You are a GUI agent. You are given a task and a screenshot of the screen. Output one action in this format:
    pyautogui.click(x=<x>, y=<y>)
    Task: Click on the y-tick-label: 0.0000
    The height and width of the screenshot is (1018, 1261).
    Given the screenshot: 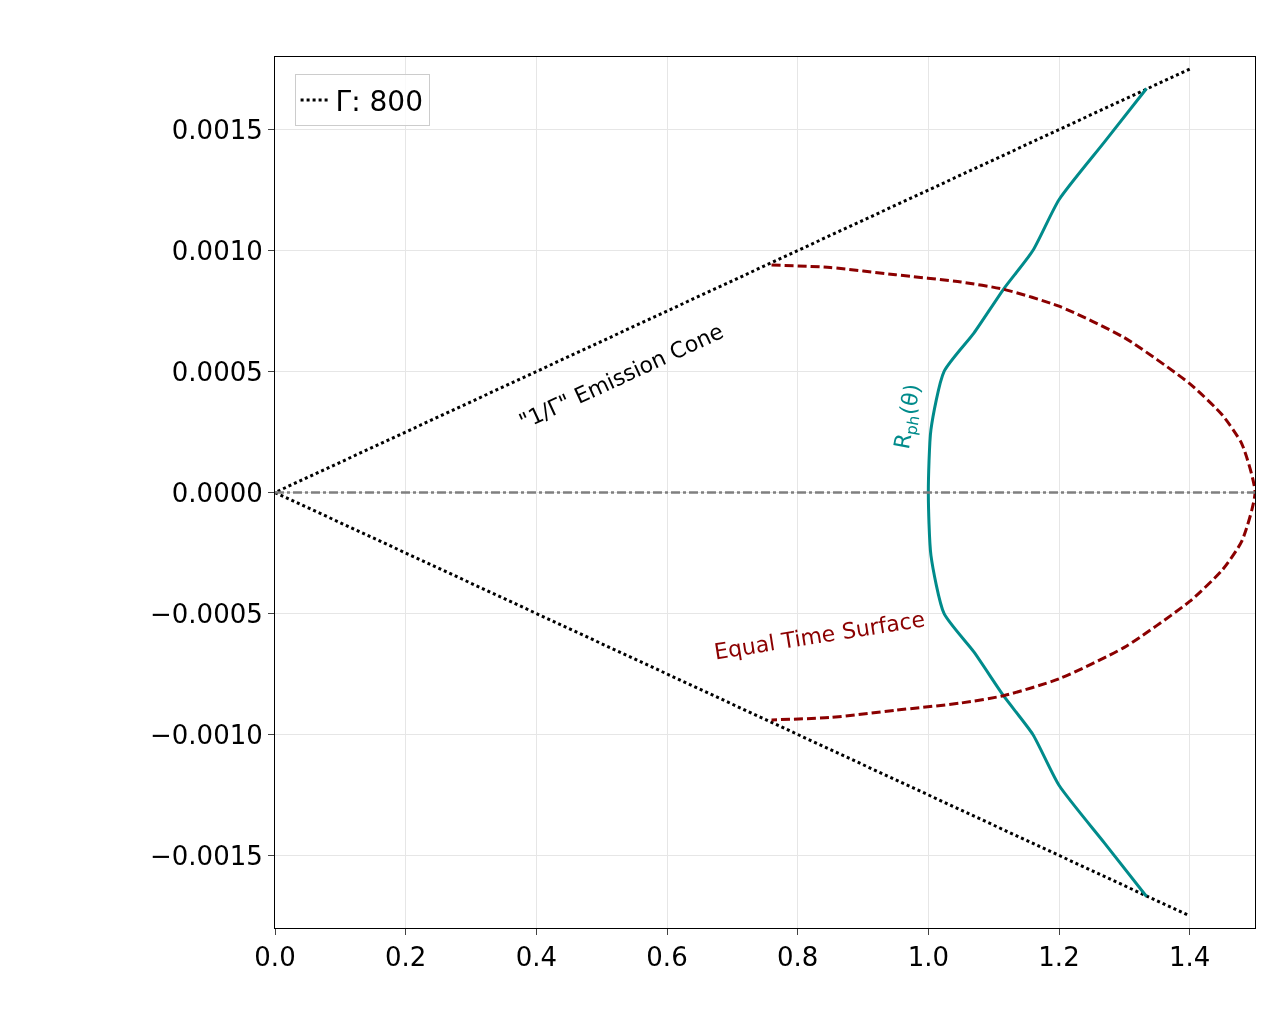 What is the action you would take?
    pyautogui.click(x=217, y=492)
    